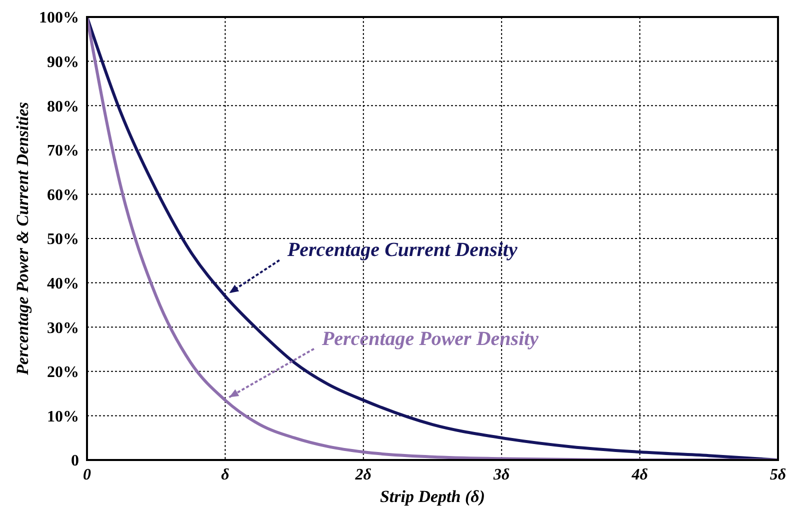  Describe the element at coordinates (59, 18) in the screenshot. I see `y-tick-label: 100%` at that location.